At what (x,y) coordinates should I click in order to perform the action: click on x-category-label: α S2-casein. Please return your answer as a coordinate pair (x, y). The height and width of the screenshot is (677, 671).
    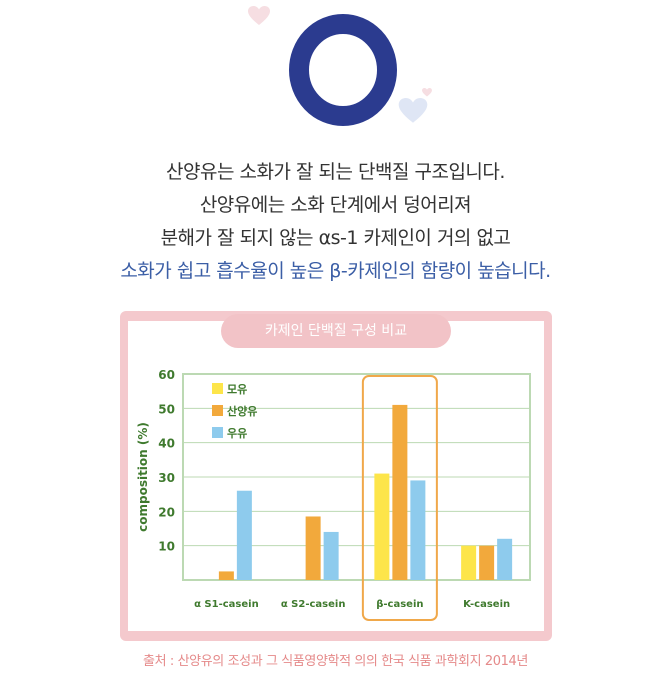
    Looking at the image, I should click on (313, 604).